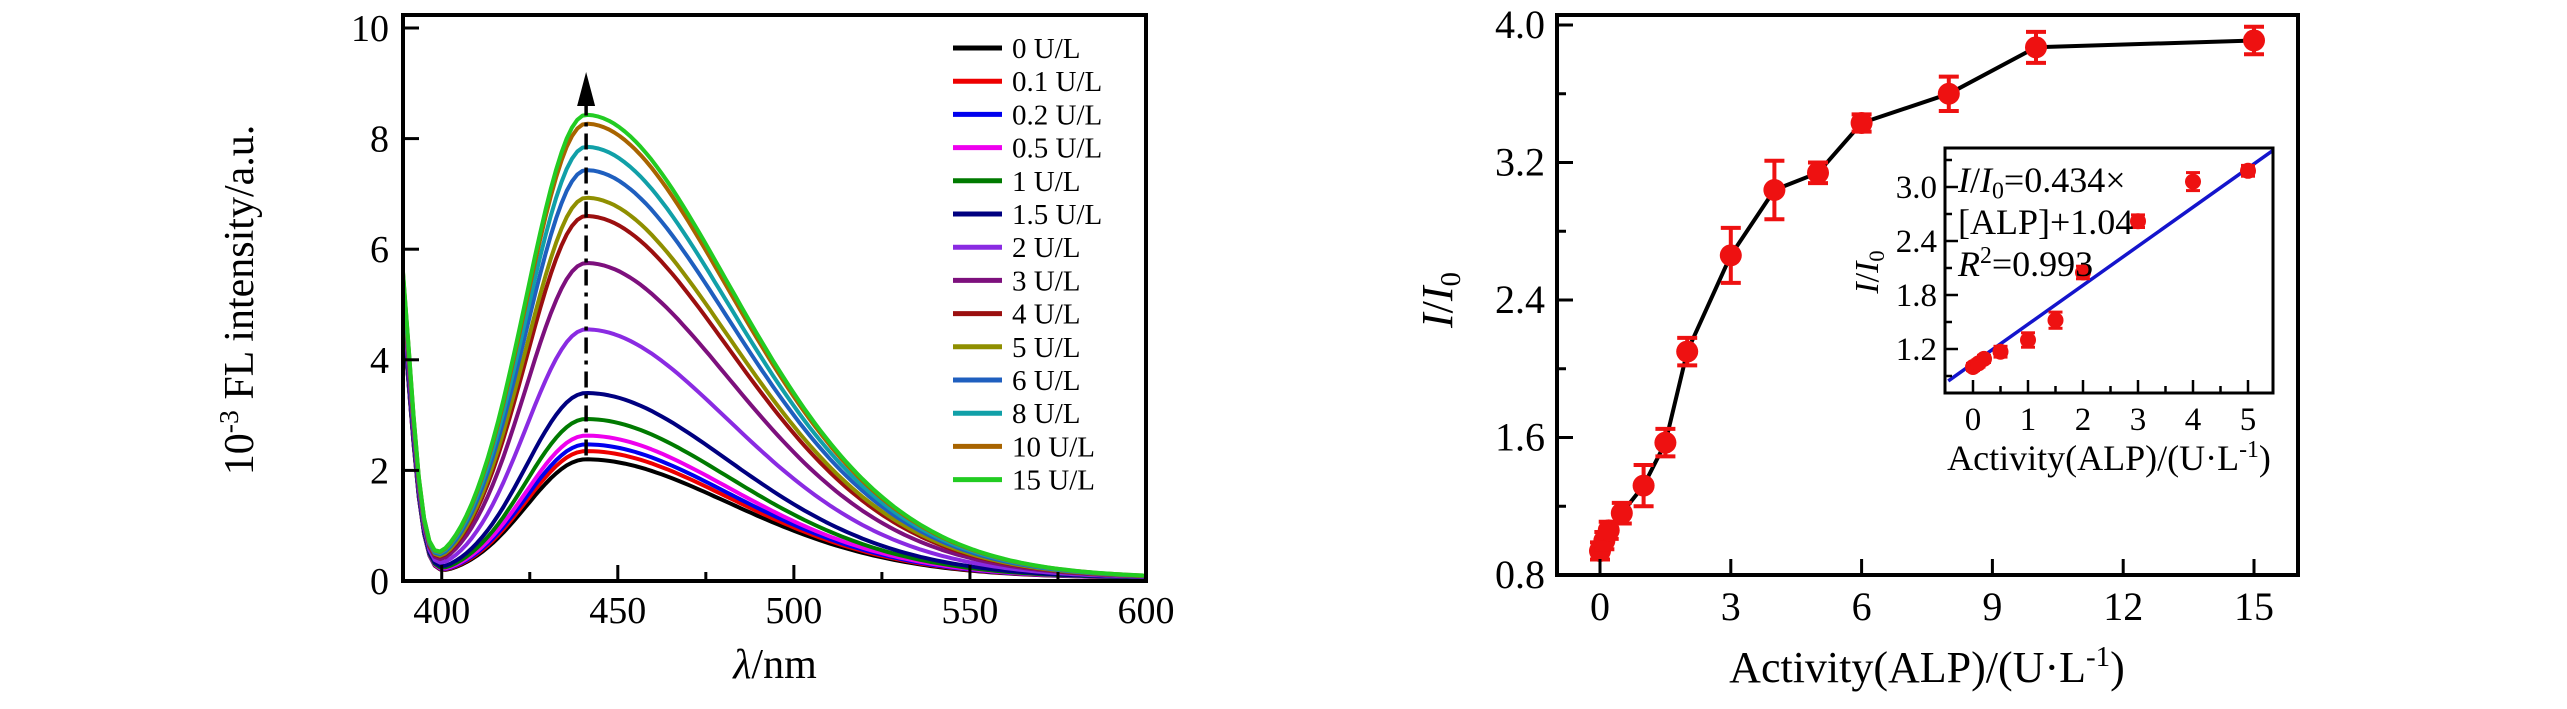 The height and width of the screenshot is (709, 2567). I want to click on fit-equation-line-2: [ALP]+1.04, so click(2045, 222).